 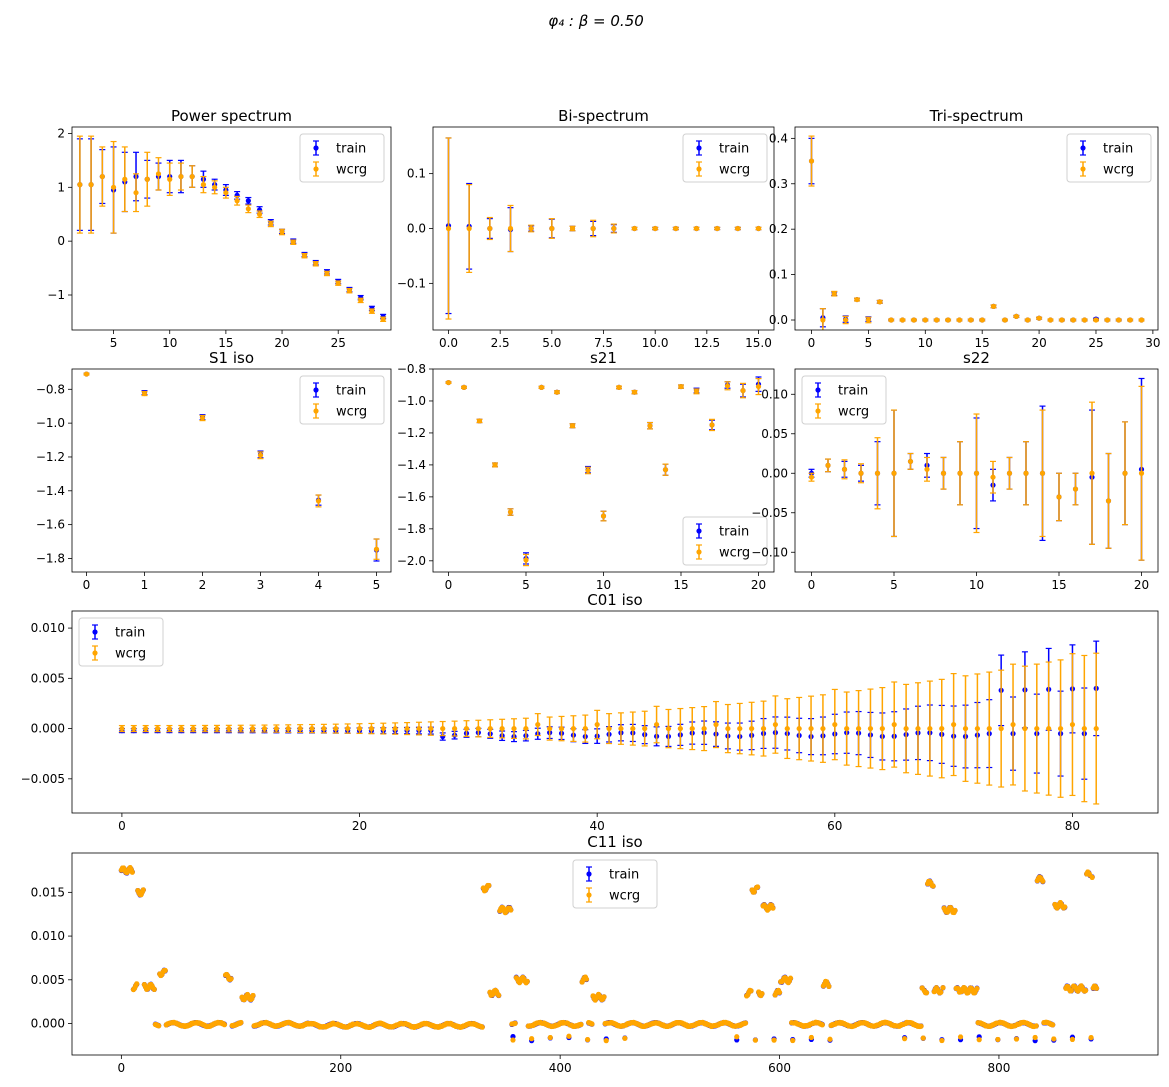 I want to click on x-tick-label: 10, so click(x=603, y=585).